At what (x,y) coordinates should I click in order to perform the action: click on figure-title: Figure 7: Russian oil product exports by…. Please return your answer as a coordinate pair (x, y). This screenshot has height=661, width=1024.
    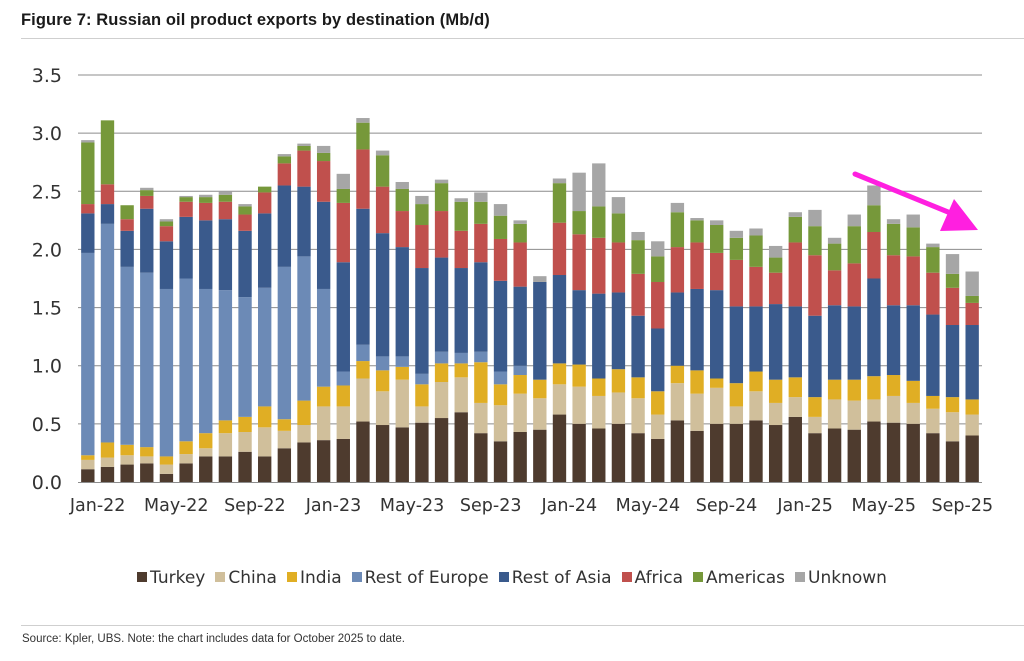
    Looking at the image, I should click on (255, 20).